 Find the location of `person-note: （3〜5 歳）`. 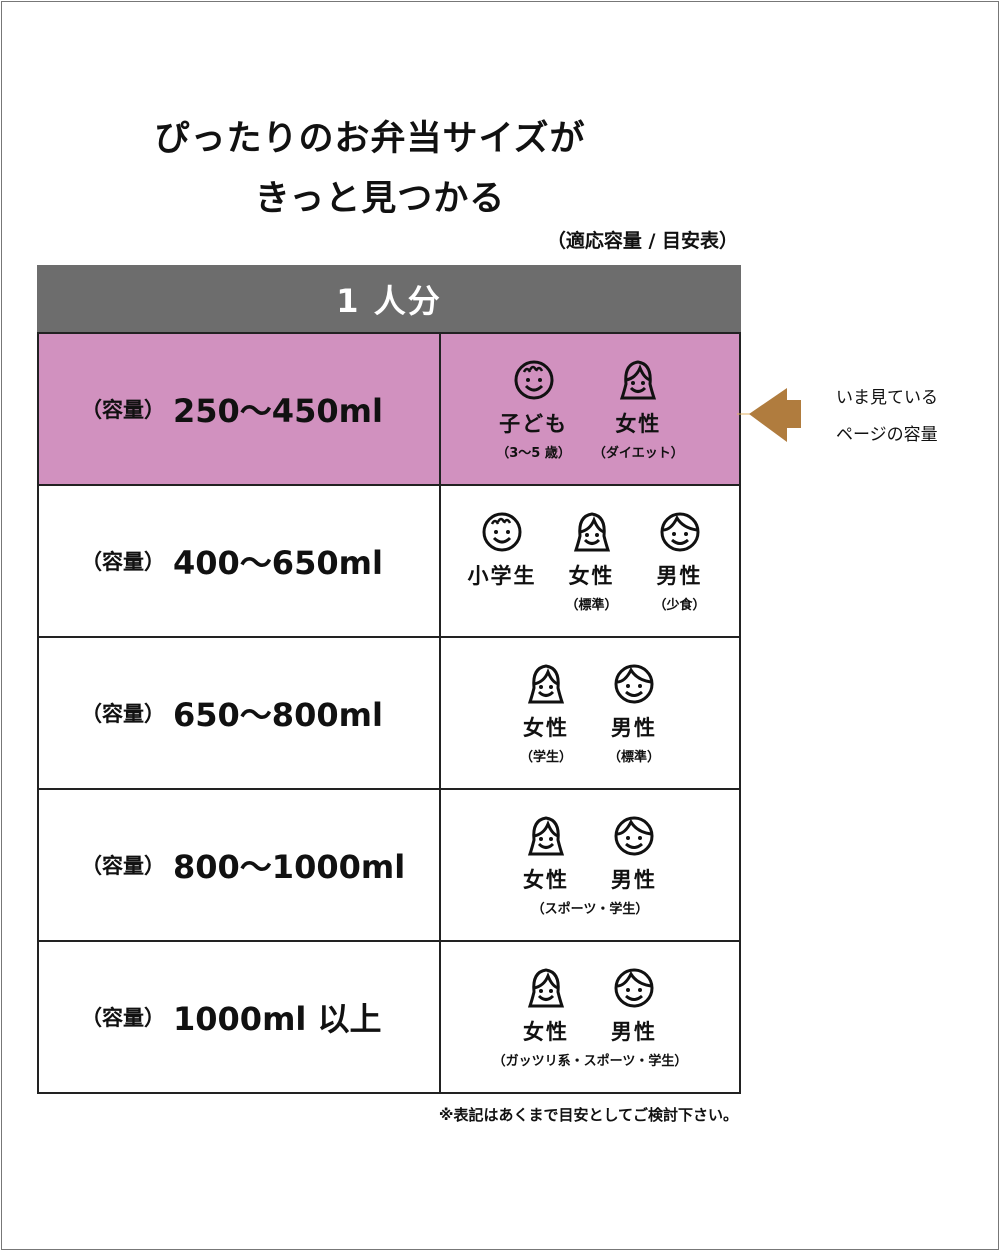

person-note: （3〜5 歳） is located at coordinates (533, 453).